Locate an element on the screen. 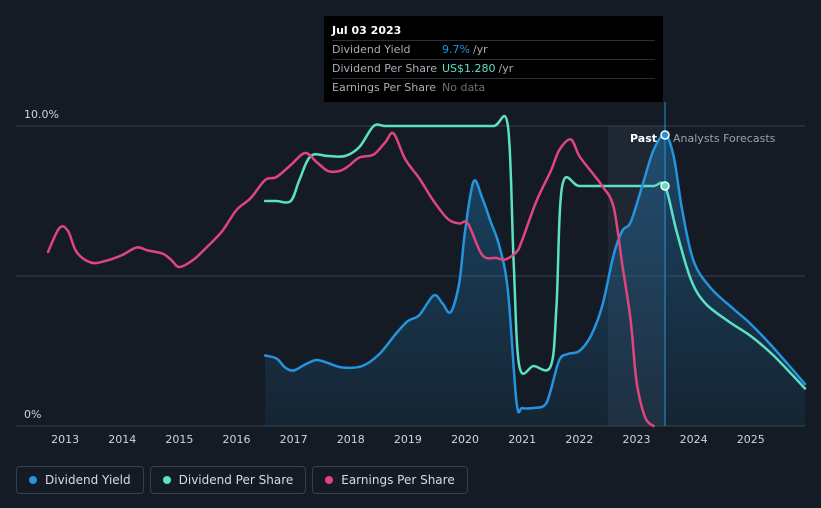  tooltip-value: 9.7% is located at coordinates (456, 49).